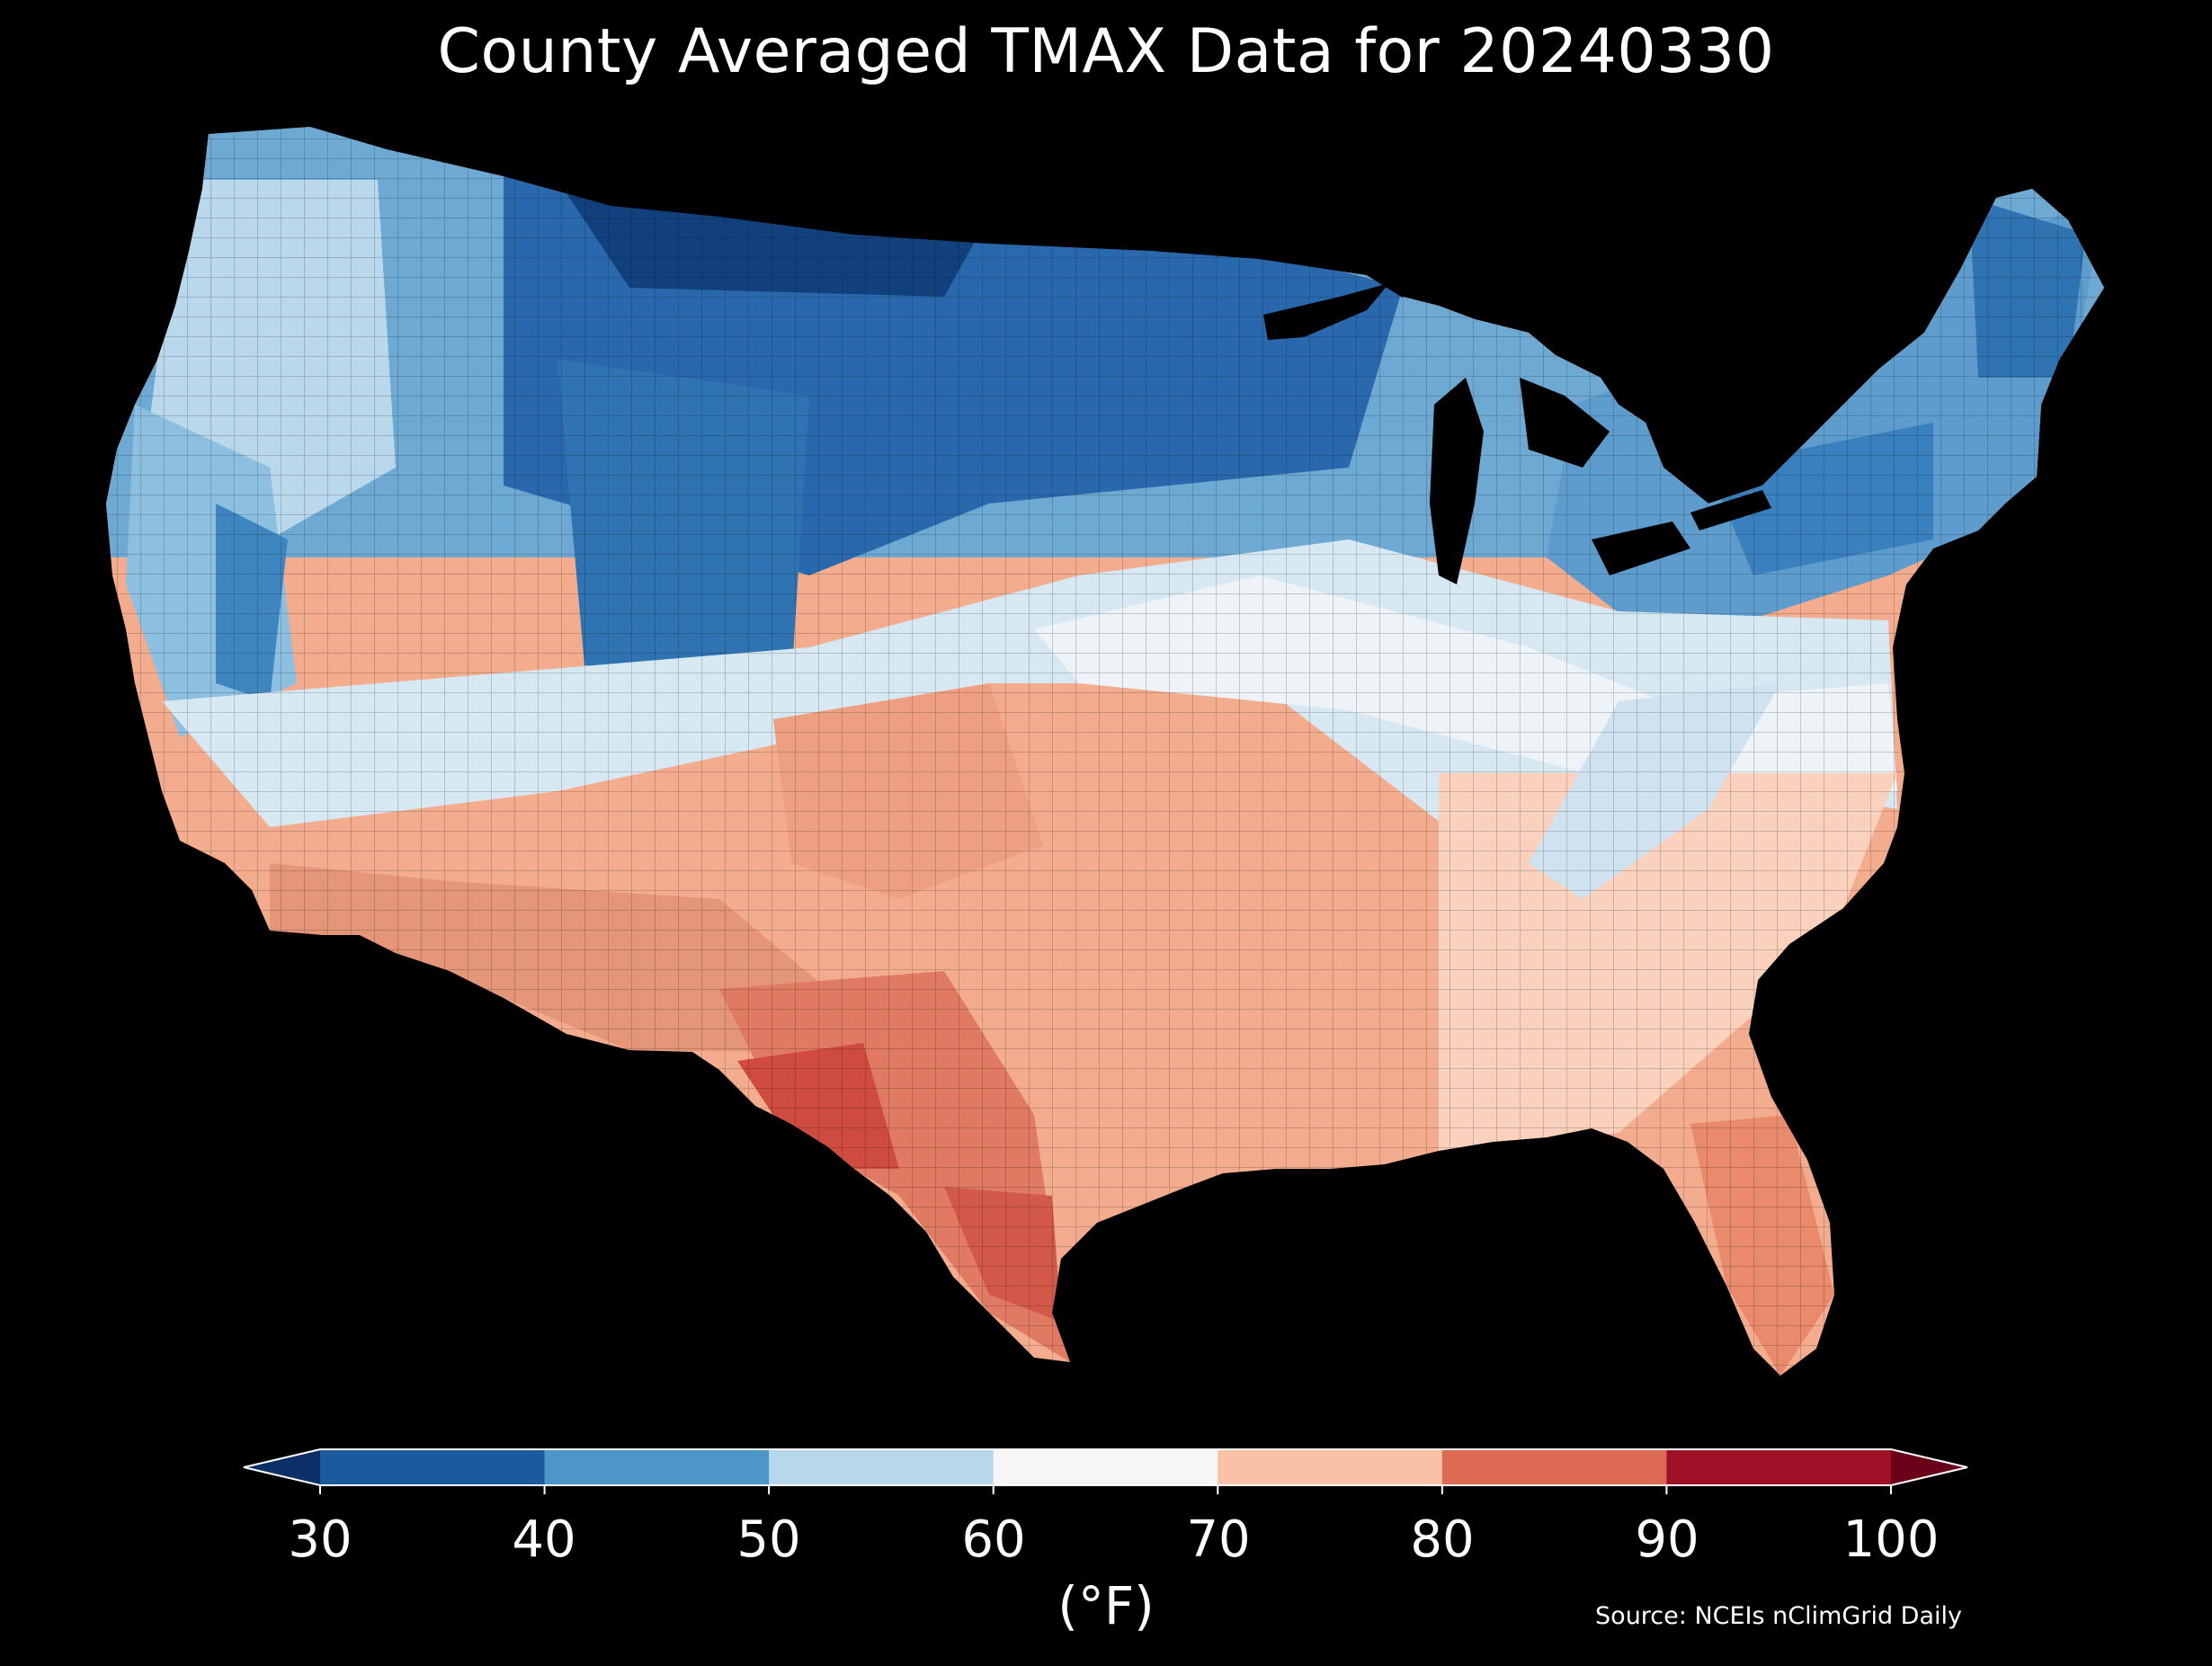 Image resolution: width=2212 pixels, height=1666 pixels. What do you see at coordinates (1218, 1540) in the screenshot?
I see `colorbar-tick-label: 70` at bounding box center [1218, 1540].